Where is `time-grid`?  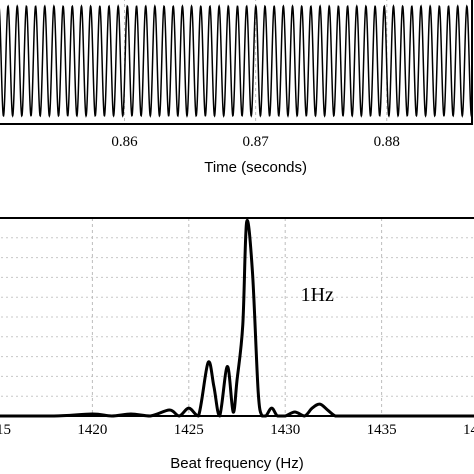
time-grid is located at coordinates (256, 62).